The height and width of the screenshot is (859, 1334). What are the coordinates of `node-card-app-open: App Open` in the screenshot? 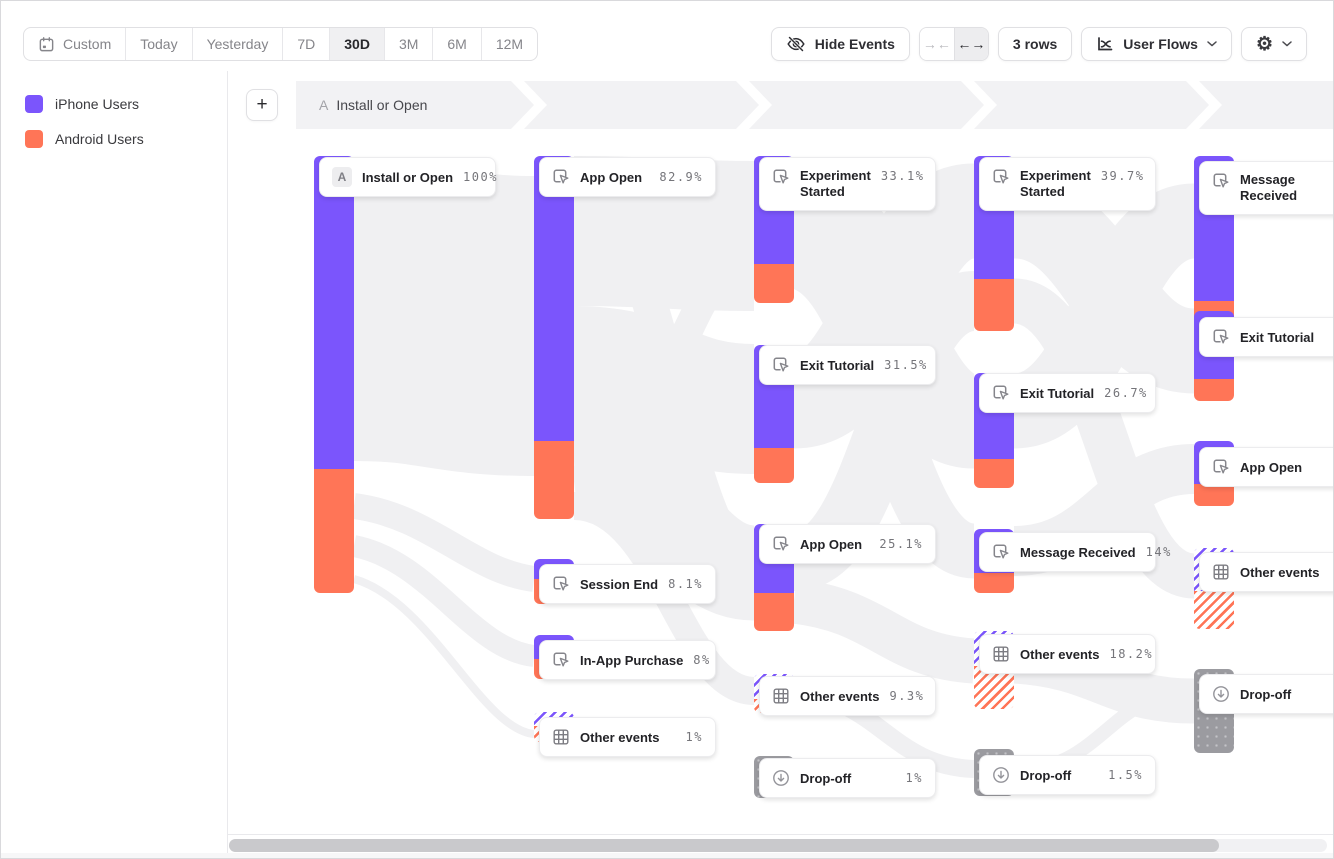 It's located at (1266, 467).